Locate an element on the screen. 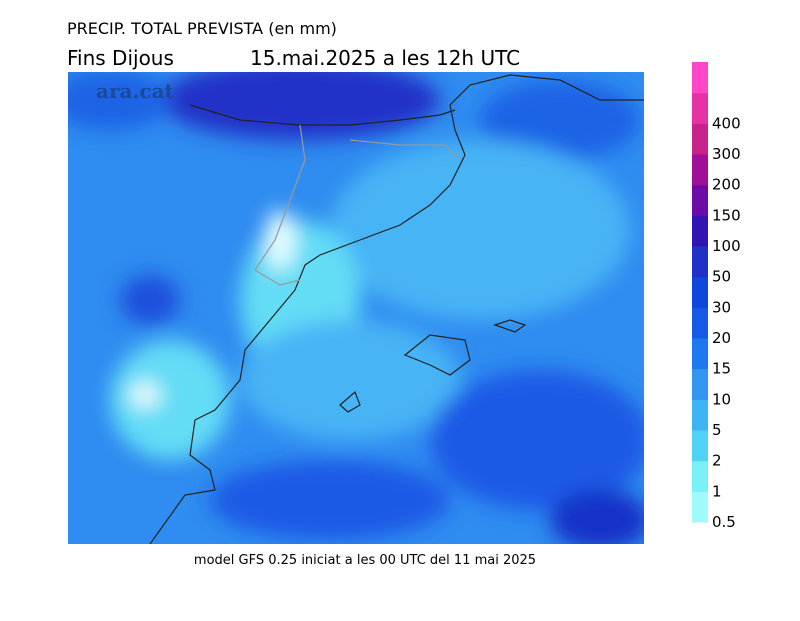 The image size is (800, 621). legend-label: 2 is located at coordinates (717, 461).